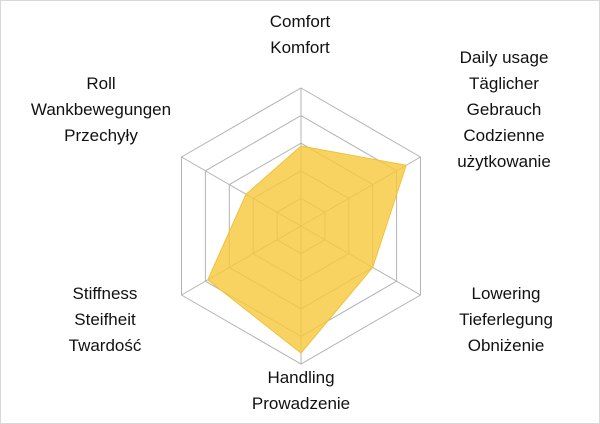 Image resolution: width=600 pixels, height=424 pixels. What do you see at coordinates (300, 34) in the screenshot?
I see `axis-label-comfort: Comfort Komfort` at bounding box center [300, 34].